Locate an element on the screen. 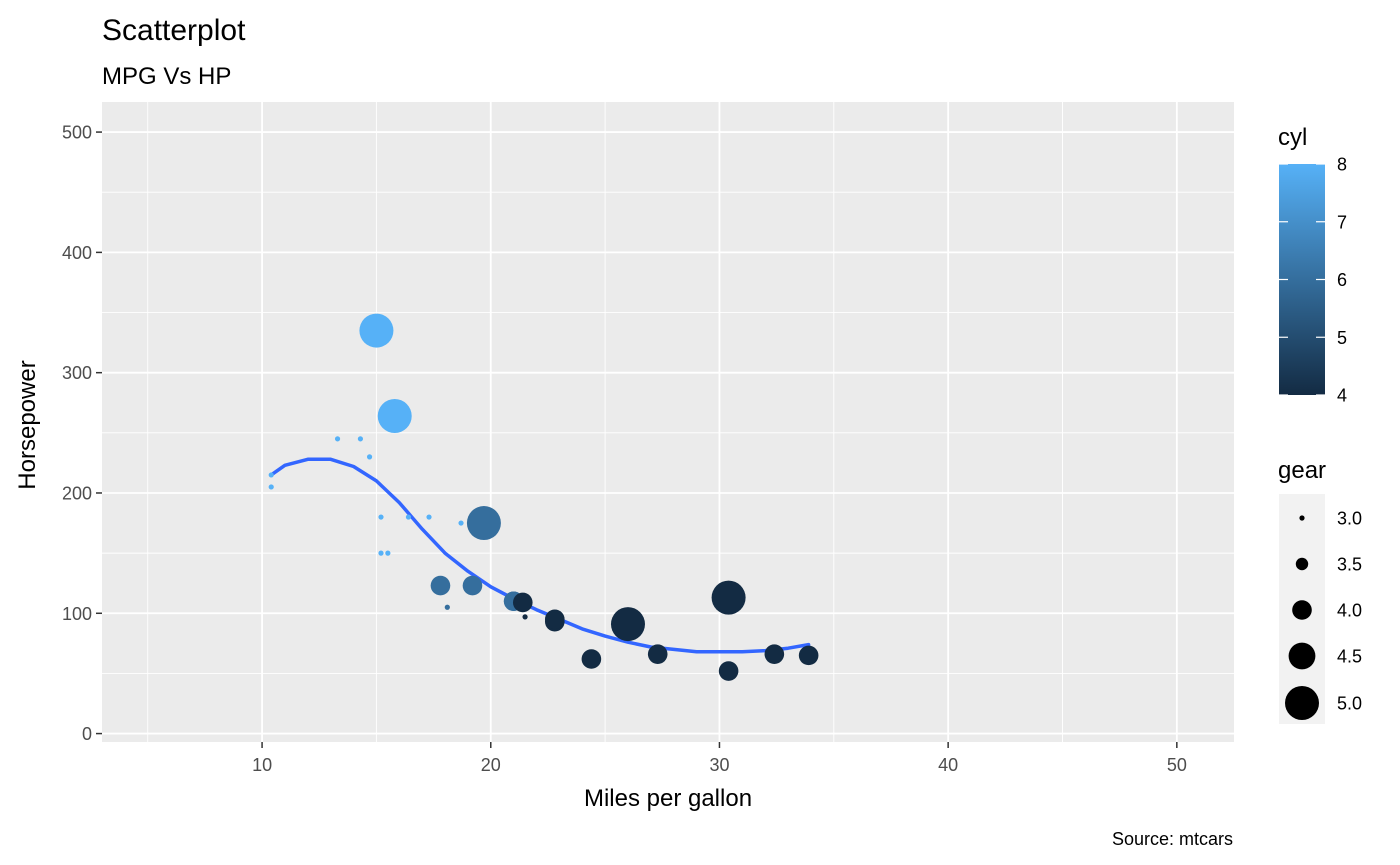 This screenshot has height=865, width=1400. legend-gear-label: 3.0 is located at coordinates (1349, 519).